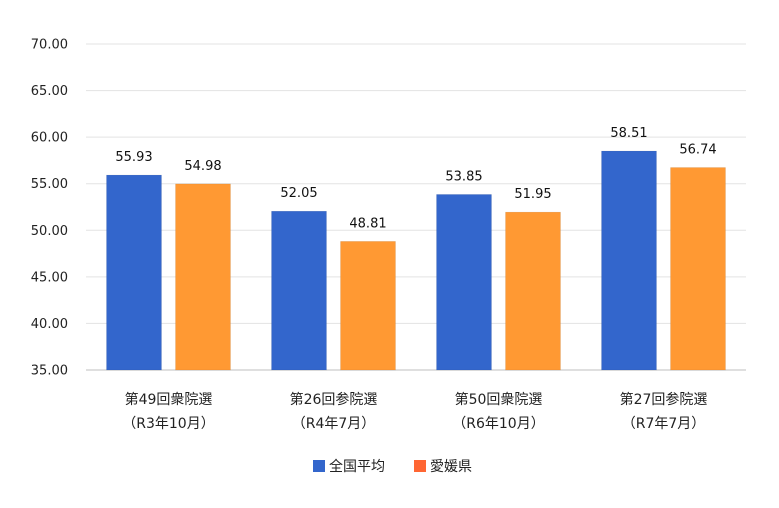 The width and height of the screenshot is (779, 508). I want to click on y-tick-label: 55.00, so click(49, 184).